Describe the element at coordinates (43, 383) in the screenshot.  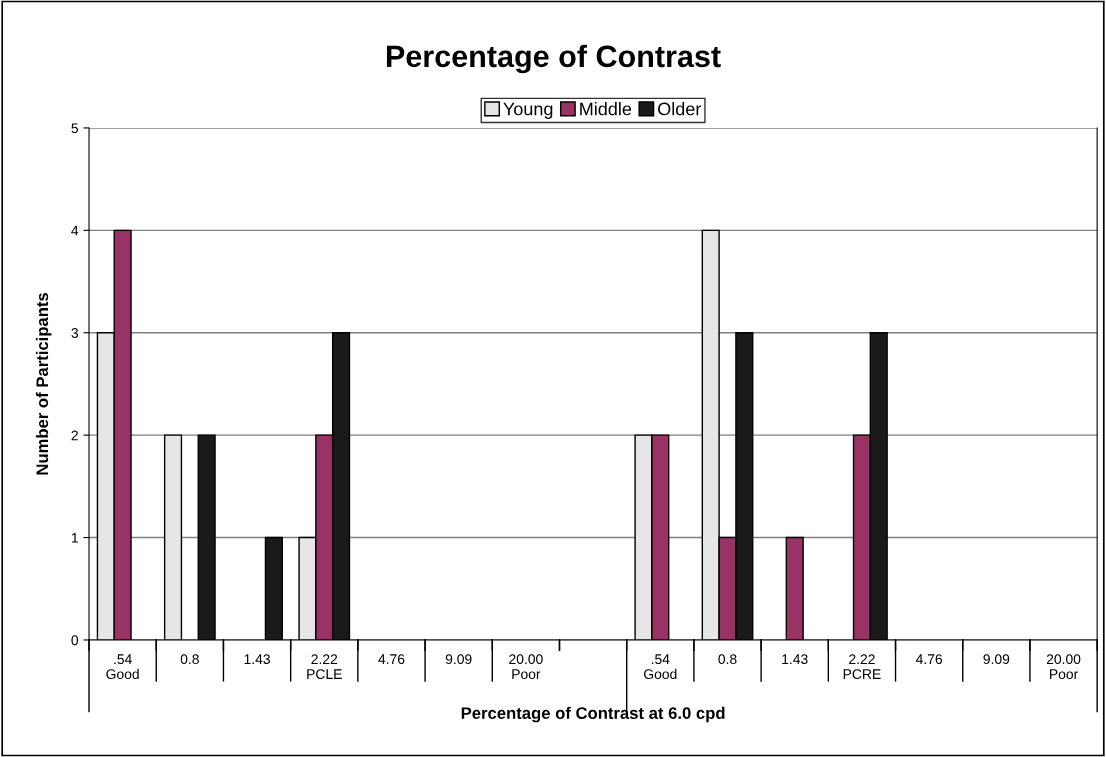
I see `y-axis-title: Number of Participants` at that location.